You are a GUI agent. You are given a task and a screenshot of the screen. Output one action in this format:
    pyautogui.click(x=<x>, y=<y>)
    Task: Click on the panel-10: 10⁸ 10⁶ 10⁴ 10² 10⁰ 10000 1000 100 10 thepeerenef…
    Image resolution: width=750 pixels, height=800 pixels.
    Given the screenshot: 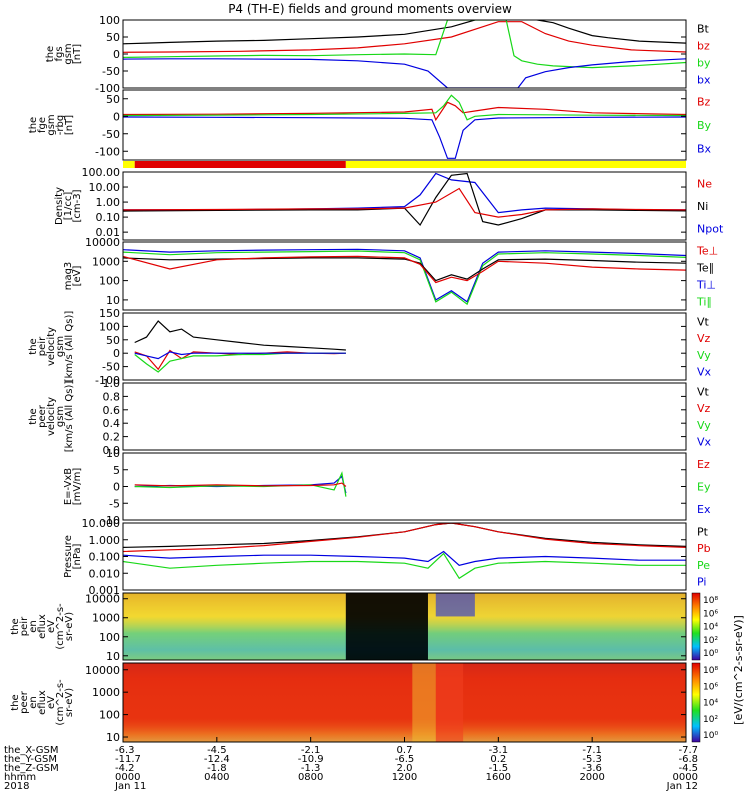 What is the action you would take?
    pyautogui.click(x=364, y=703)
    